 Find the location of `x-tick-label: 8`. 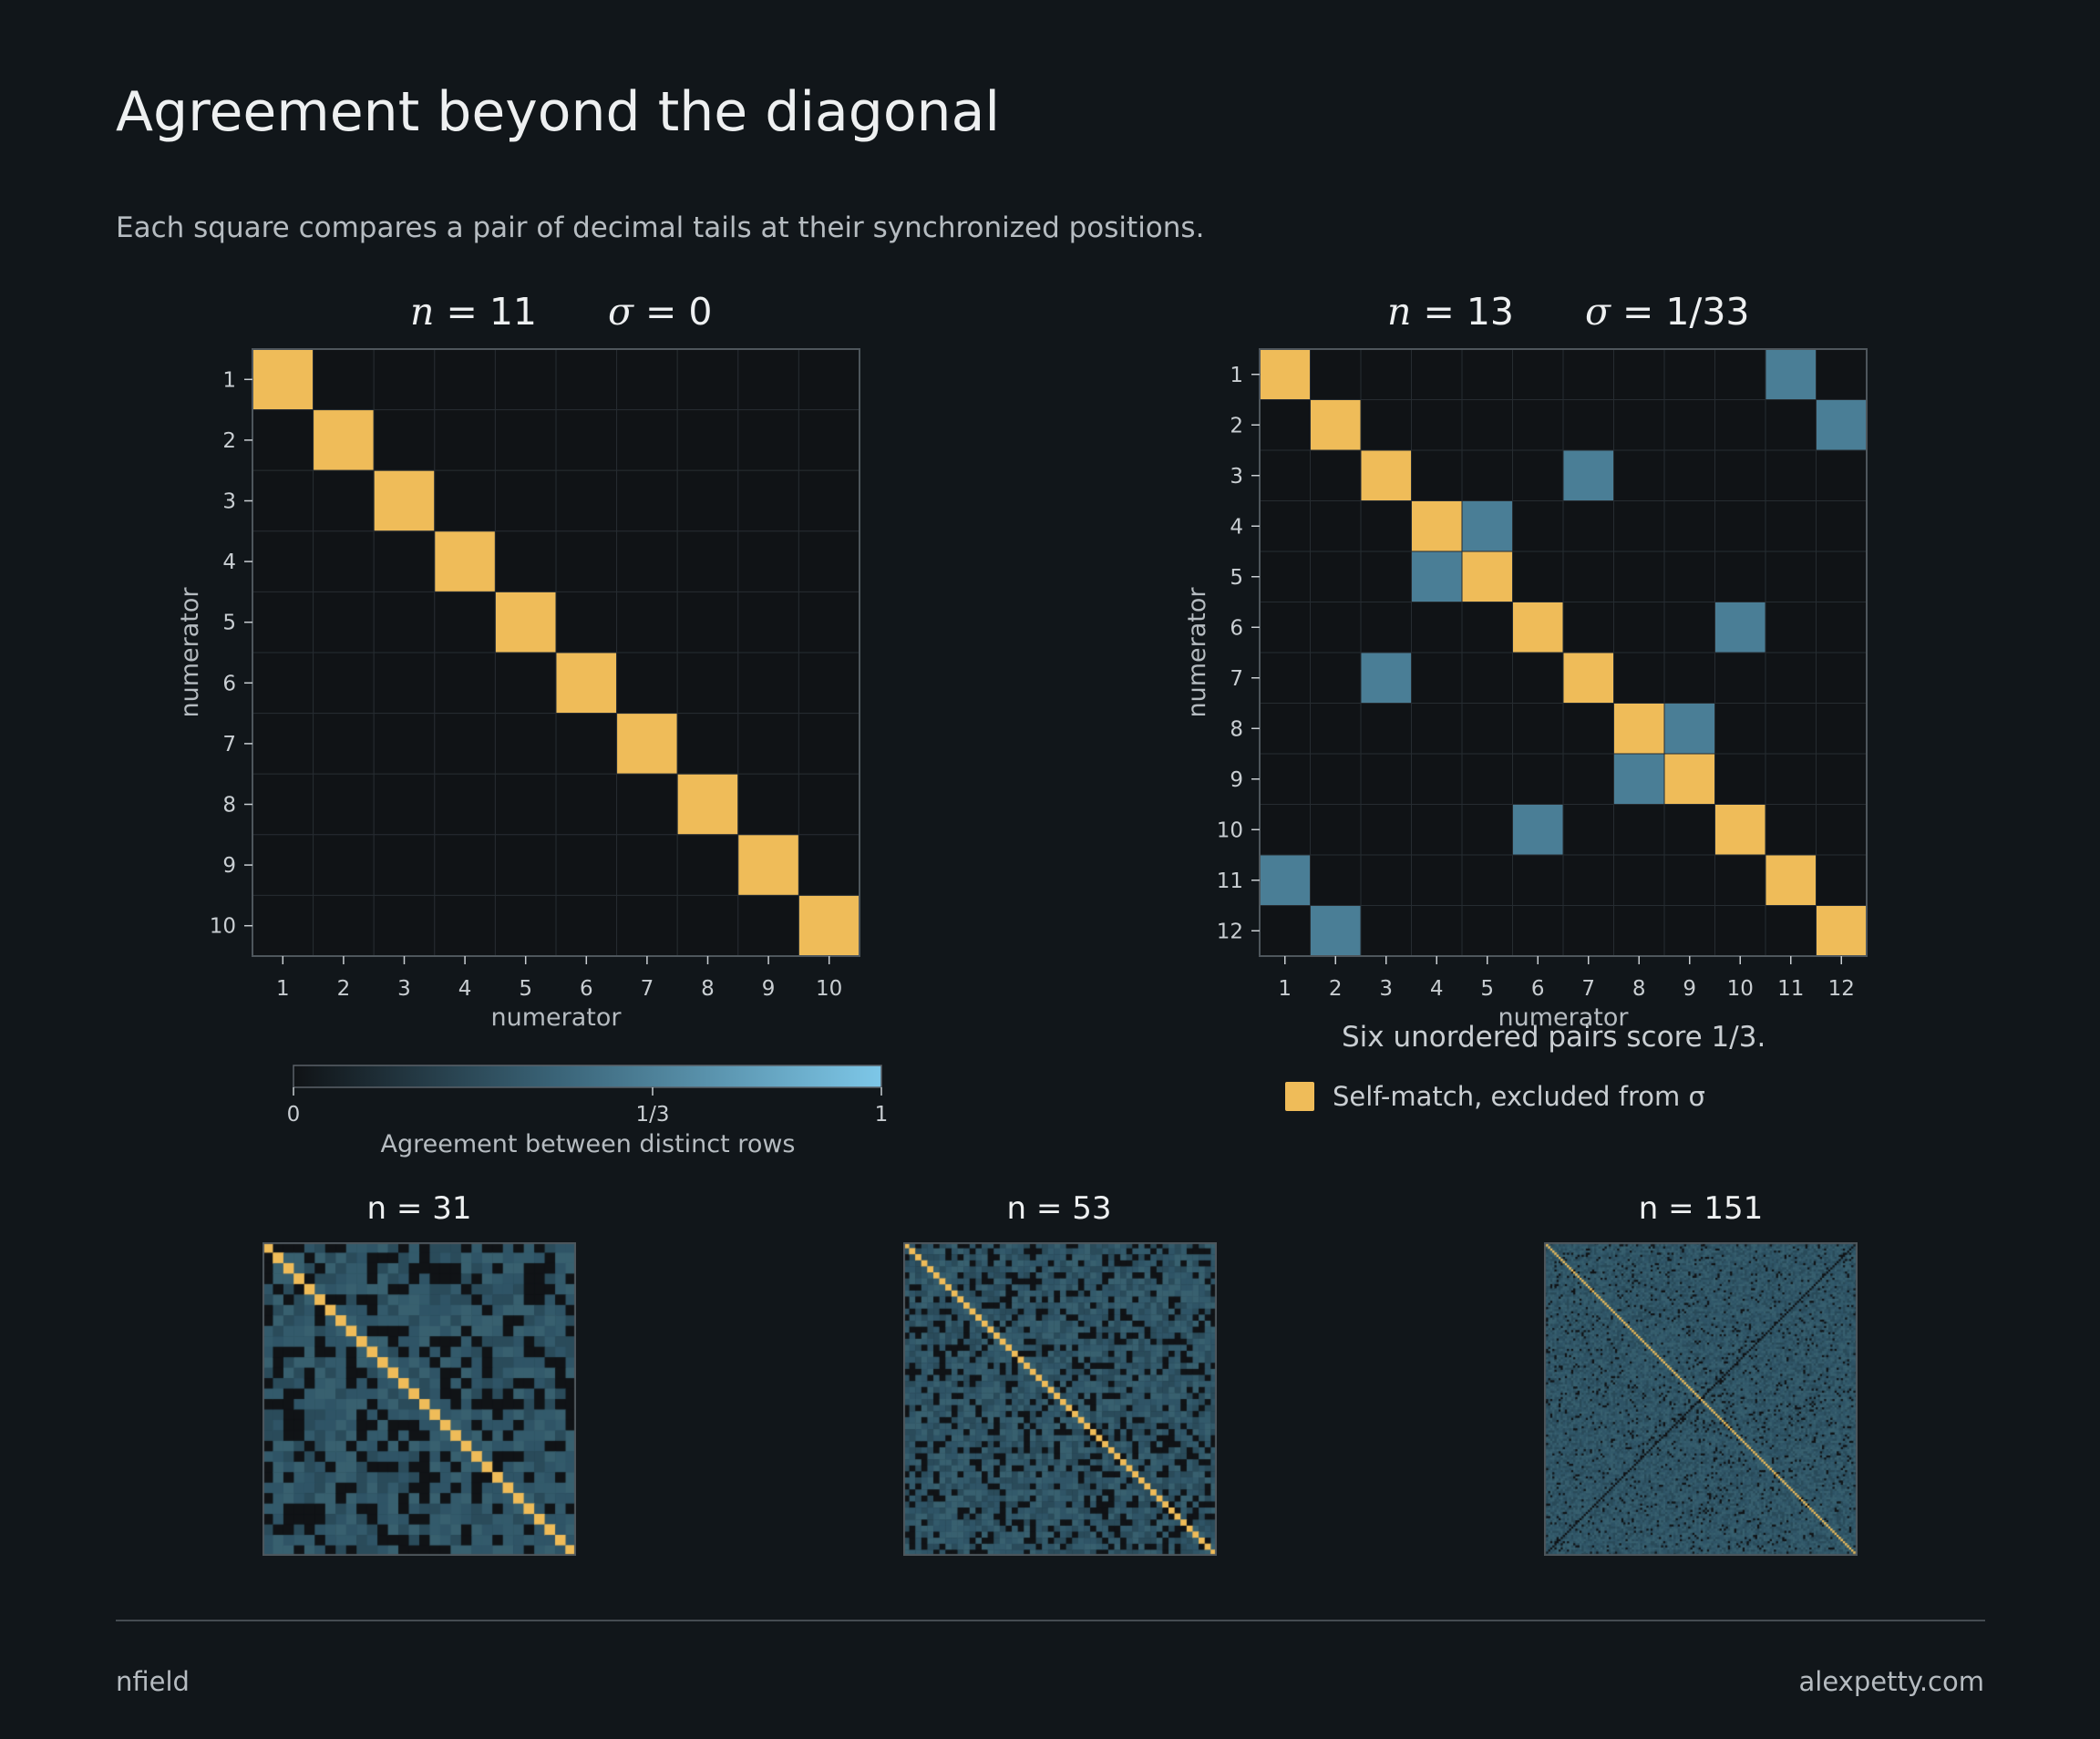

x-tick-label: 8 is located at coordinates (1639, 989).